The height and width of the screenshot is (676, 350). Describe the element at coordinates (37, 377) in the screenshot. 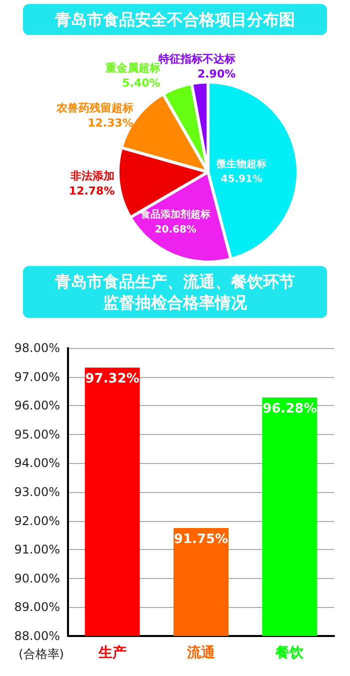

I see `y-tick-label: 97.00%` at that location.